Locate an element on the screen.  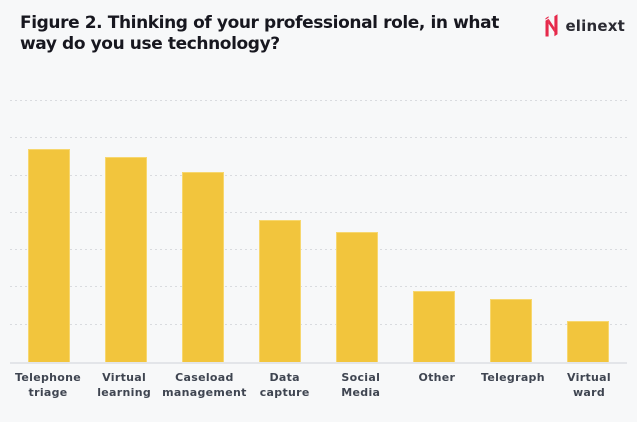
category-label: Other is located at coordinates (437, 377).